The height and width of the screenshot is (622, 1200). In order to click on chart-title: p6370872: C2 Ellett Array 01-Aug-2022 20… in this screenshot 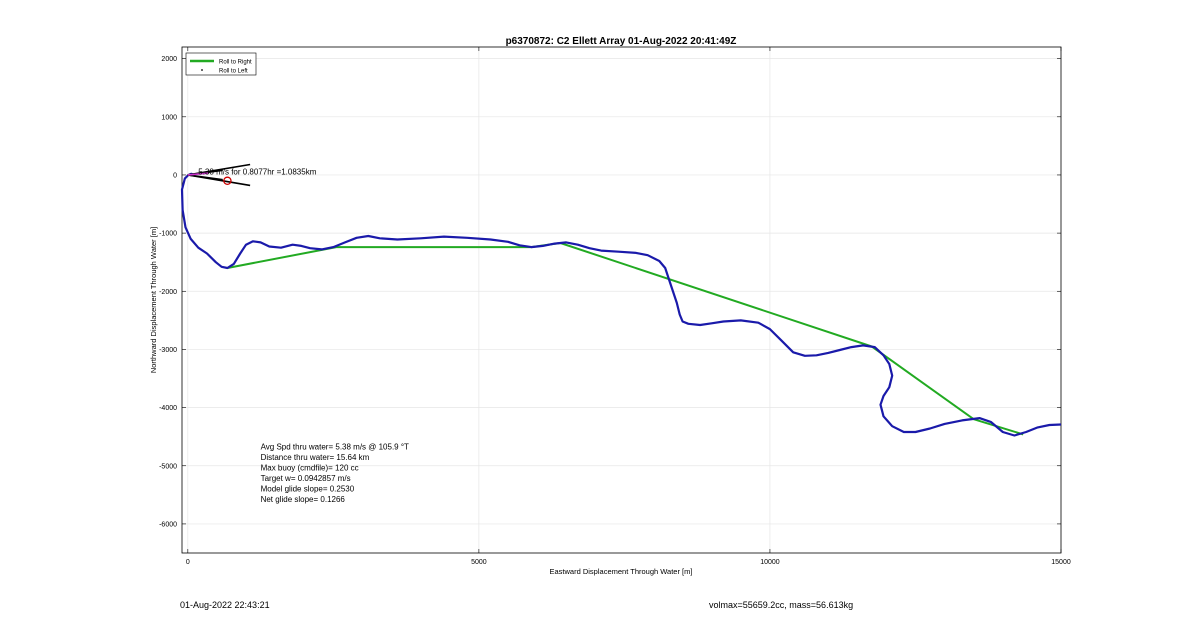, I will do `click(621, 41)`.